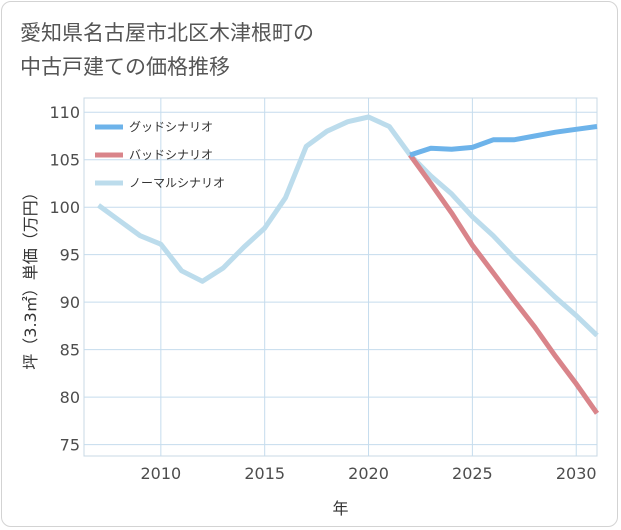  Describe the element at coordinates (167, 33) in the screenshot. I see `chart-title-line-1: 愛知県名古屋市北区木津根町の` at that location.